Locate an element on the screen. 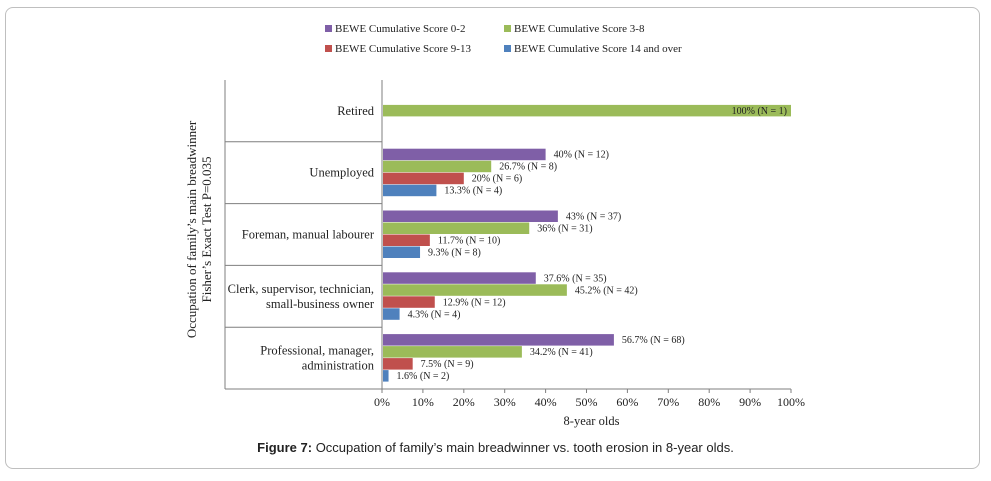 This screenshot has height=481, width=991. x-tick-label: 10% is located at coordinates (423, 402).